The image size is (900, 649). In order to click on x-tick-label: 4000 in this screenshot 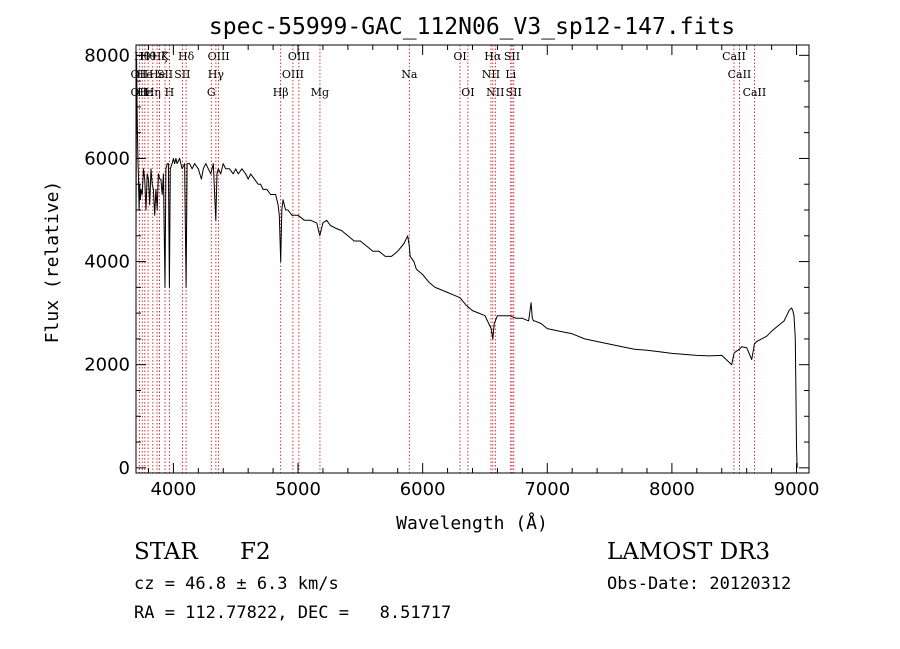, I will do `click(173, 489)`.